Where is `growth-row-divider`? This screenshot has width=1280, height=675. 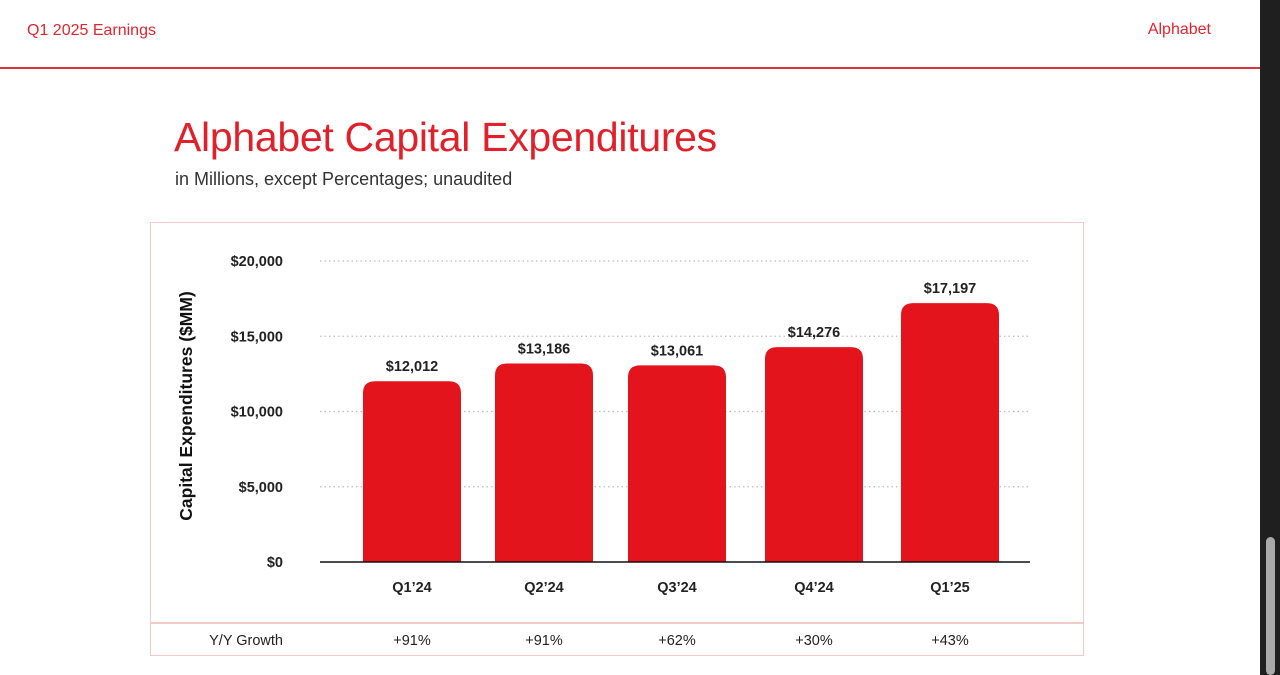 growth-row-divider is located at coordinates (617, 623).